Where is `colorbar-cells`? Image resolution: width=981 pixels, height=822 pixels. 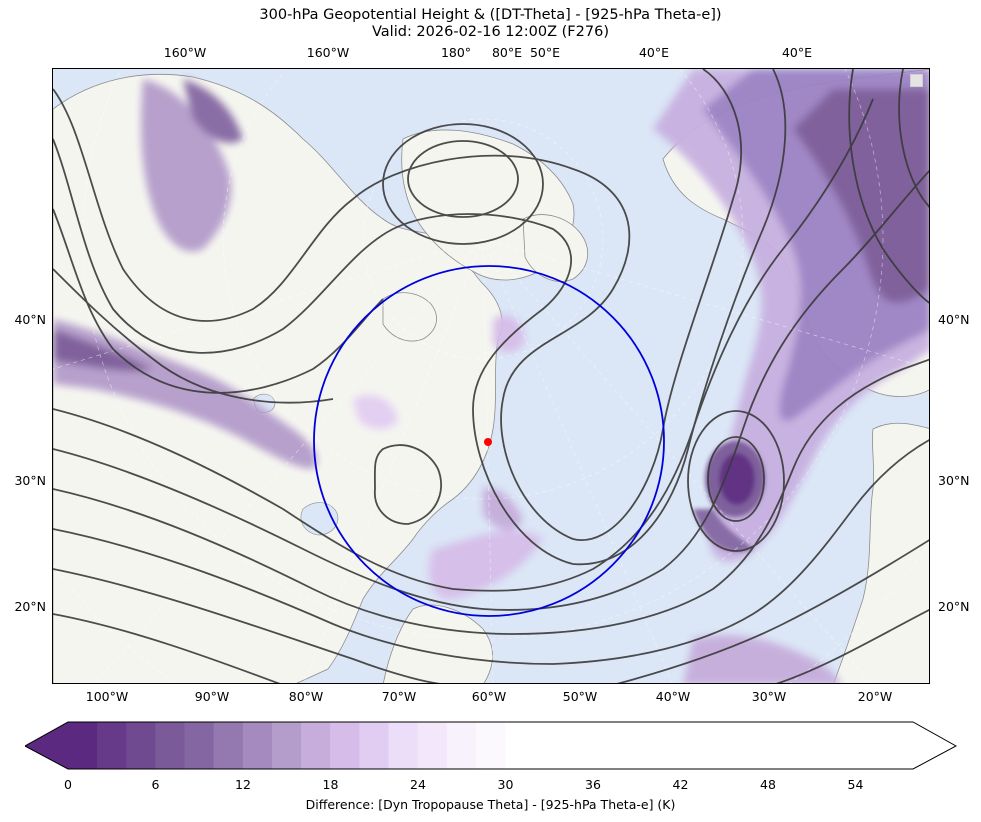
colorbar-cells is located at coordinates (469, 745).